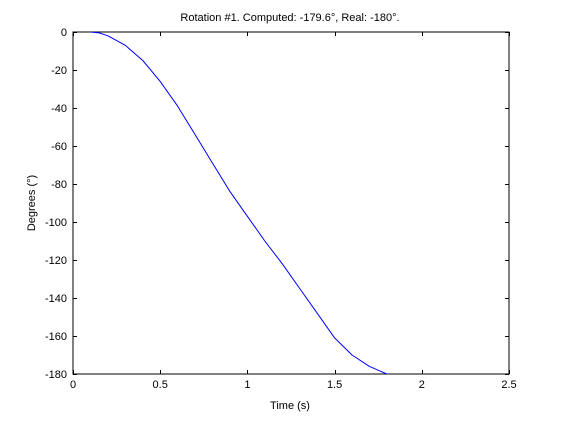 Image resolution: width=561 pixels, height=425 pixels. I want to click on y-tick-label: 0, so click(64, 33).